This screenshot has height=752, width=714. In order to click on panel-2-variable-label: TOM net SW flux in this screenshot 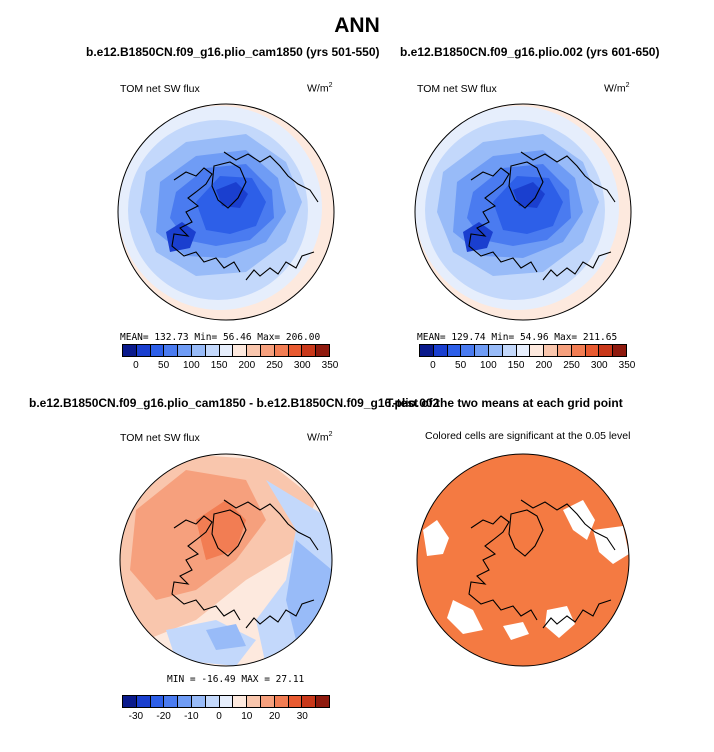, I will do `click(457, 89)`.